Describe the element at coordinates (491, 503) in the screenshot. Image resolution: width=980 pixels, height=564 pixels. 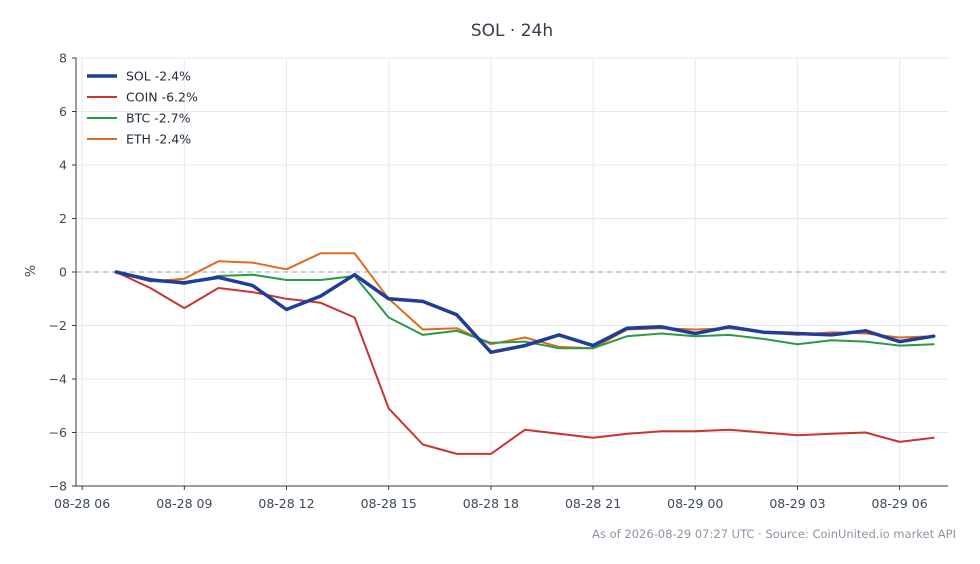
I see `x-tick-label: 08-28 18` at that location.